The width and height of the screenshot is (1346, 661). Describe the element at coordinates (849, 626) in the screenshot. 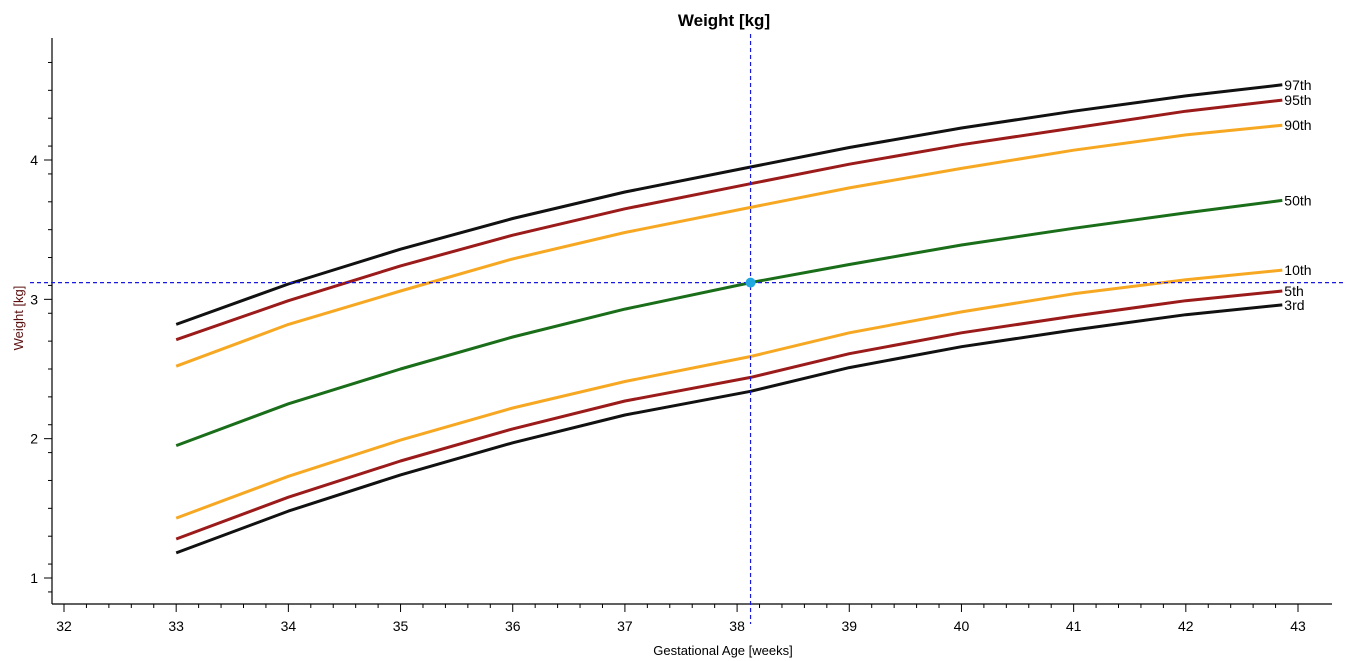

I see `x-tick-label: 39` at that location.